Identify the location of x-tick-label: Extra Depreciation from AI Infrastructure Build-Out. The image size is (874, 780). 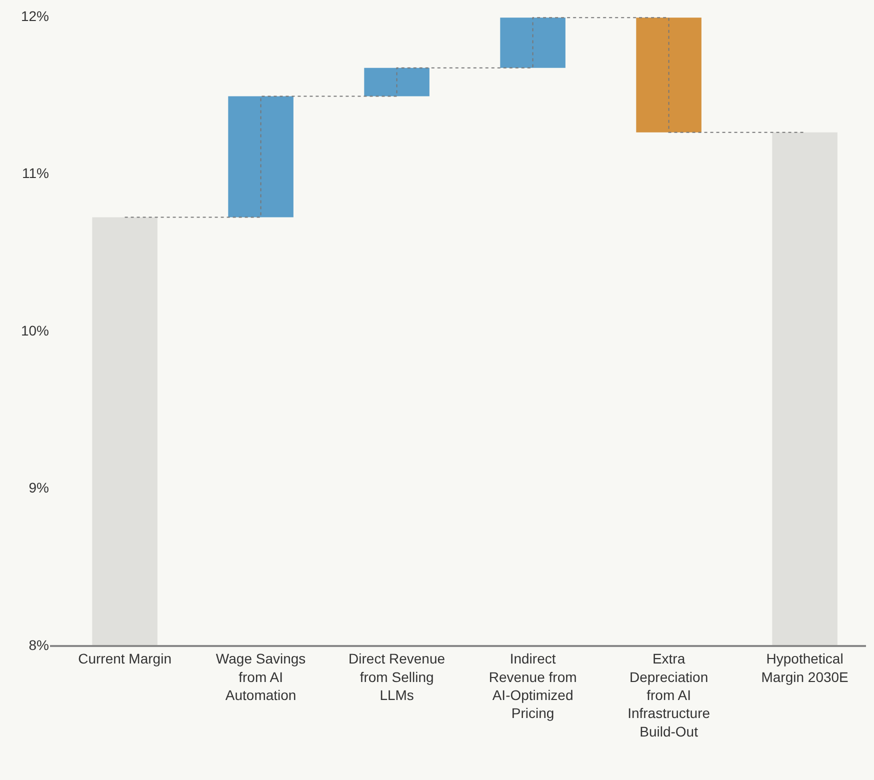
(669, 695).